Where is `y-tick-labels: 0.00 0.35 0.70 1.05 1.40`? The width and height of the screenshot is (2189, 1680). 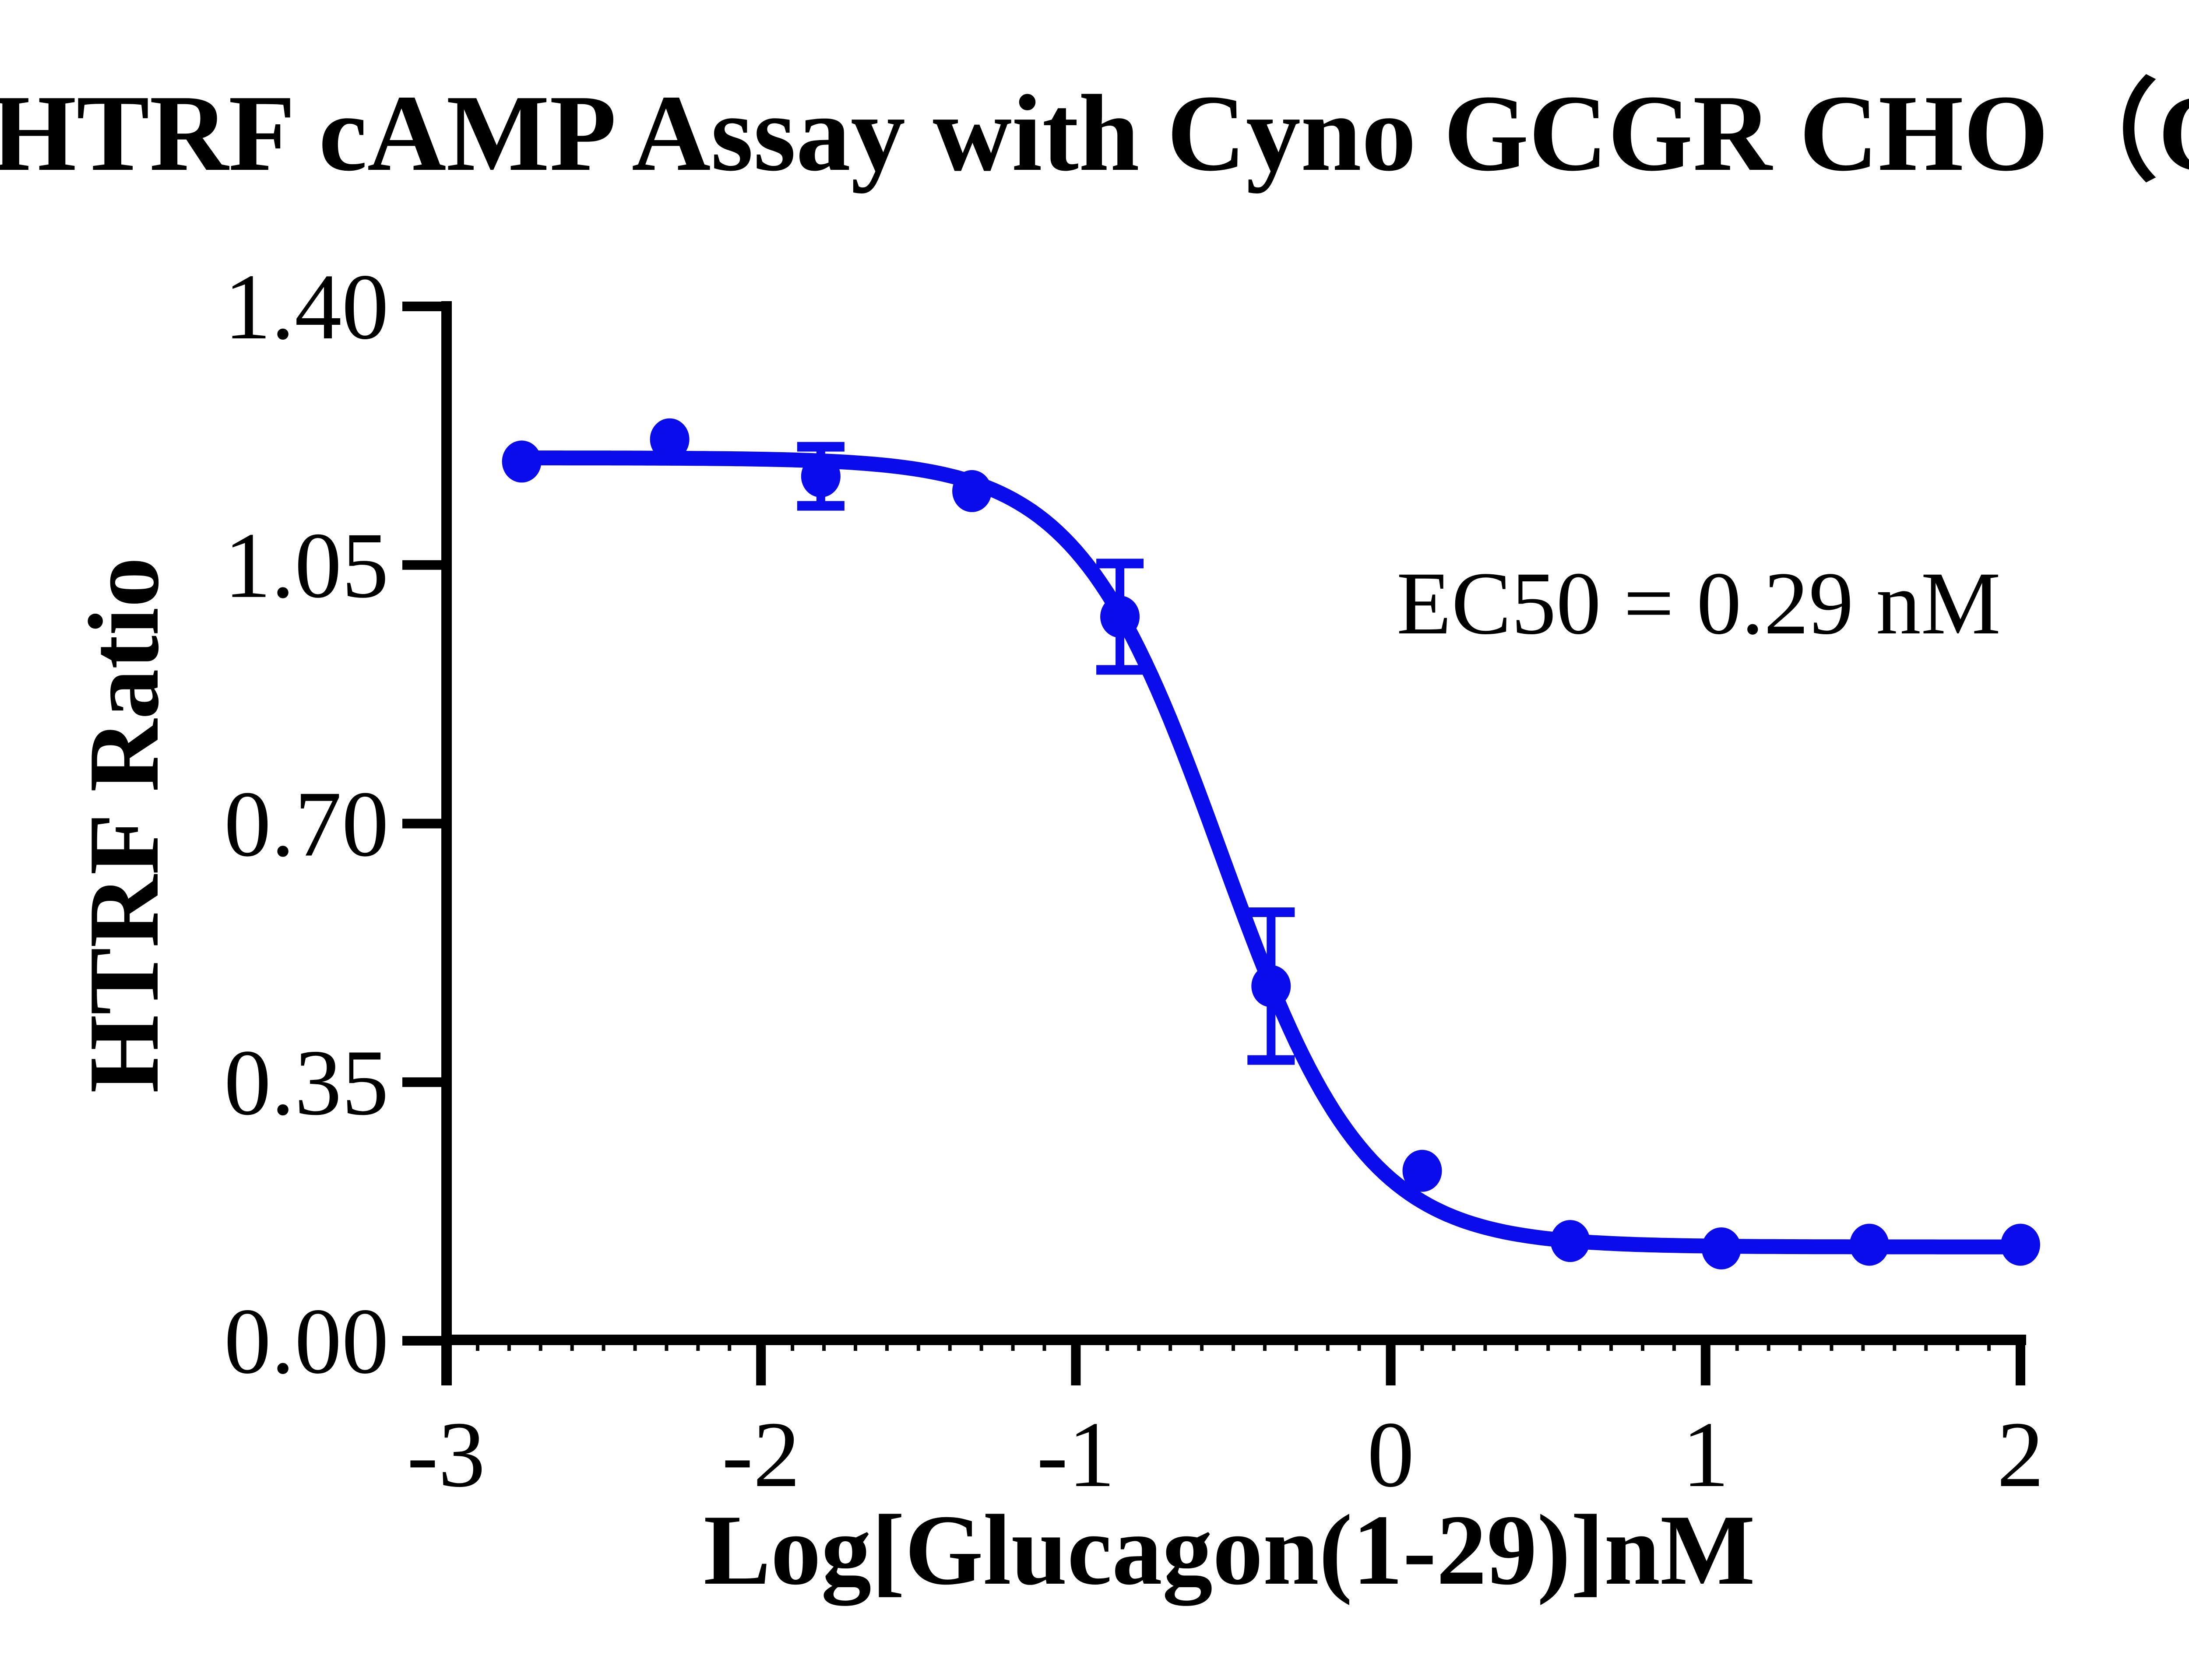
y-tick-labels: 0.00 0.35 0.70 1.05 1.40 is located at coordinates (307, 823).